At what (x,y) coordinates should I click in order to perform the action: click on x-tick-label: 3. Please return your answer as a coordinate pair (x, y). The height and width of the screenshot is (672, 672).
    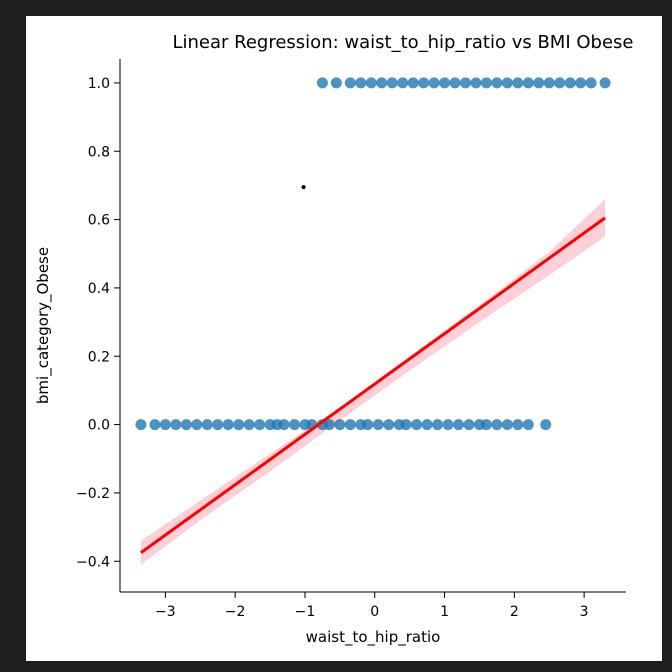
    Looking at the image, I should click on (584, 612).